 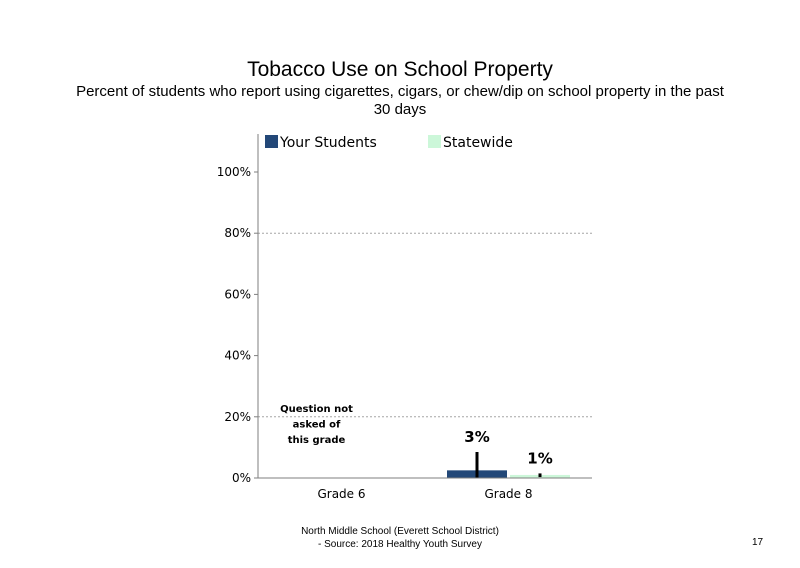 I want to click on annotation-line: this grade, so click(x=317, y=440).